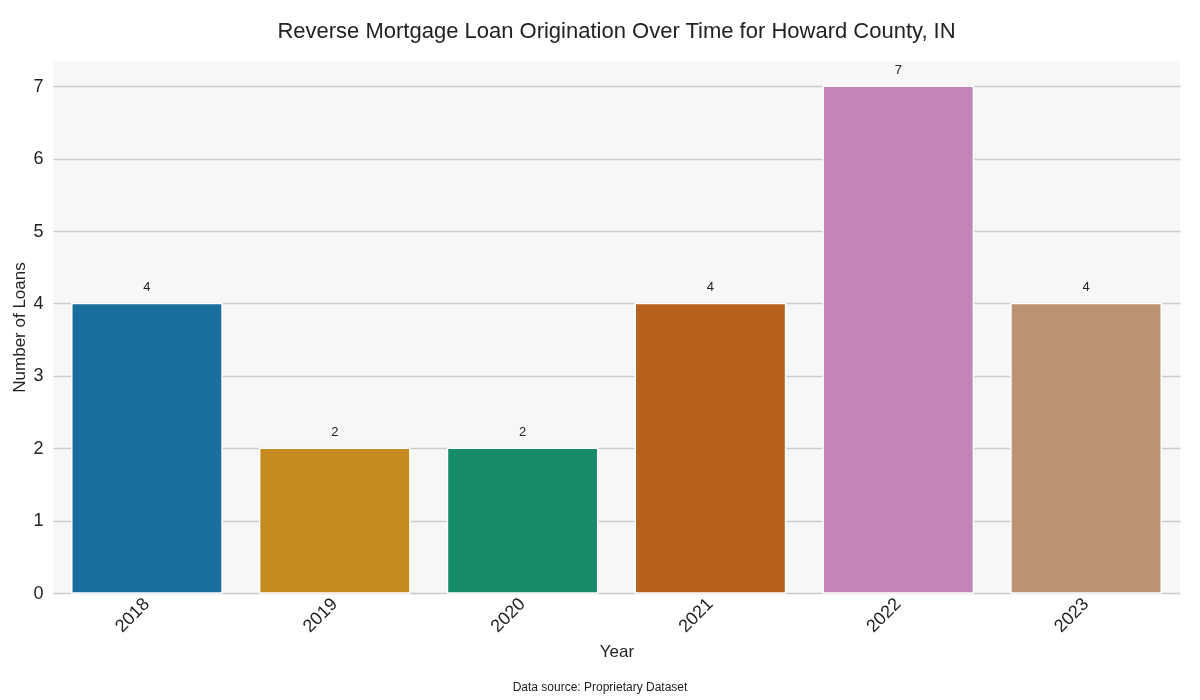 The height and width of the screenshot is (700, 1200). Describe the element at coordinates (38, 230) in the screenshot. I see `y-tick-label: 5` at that location.